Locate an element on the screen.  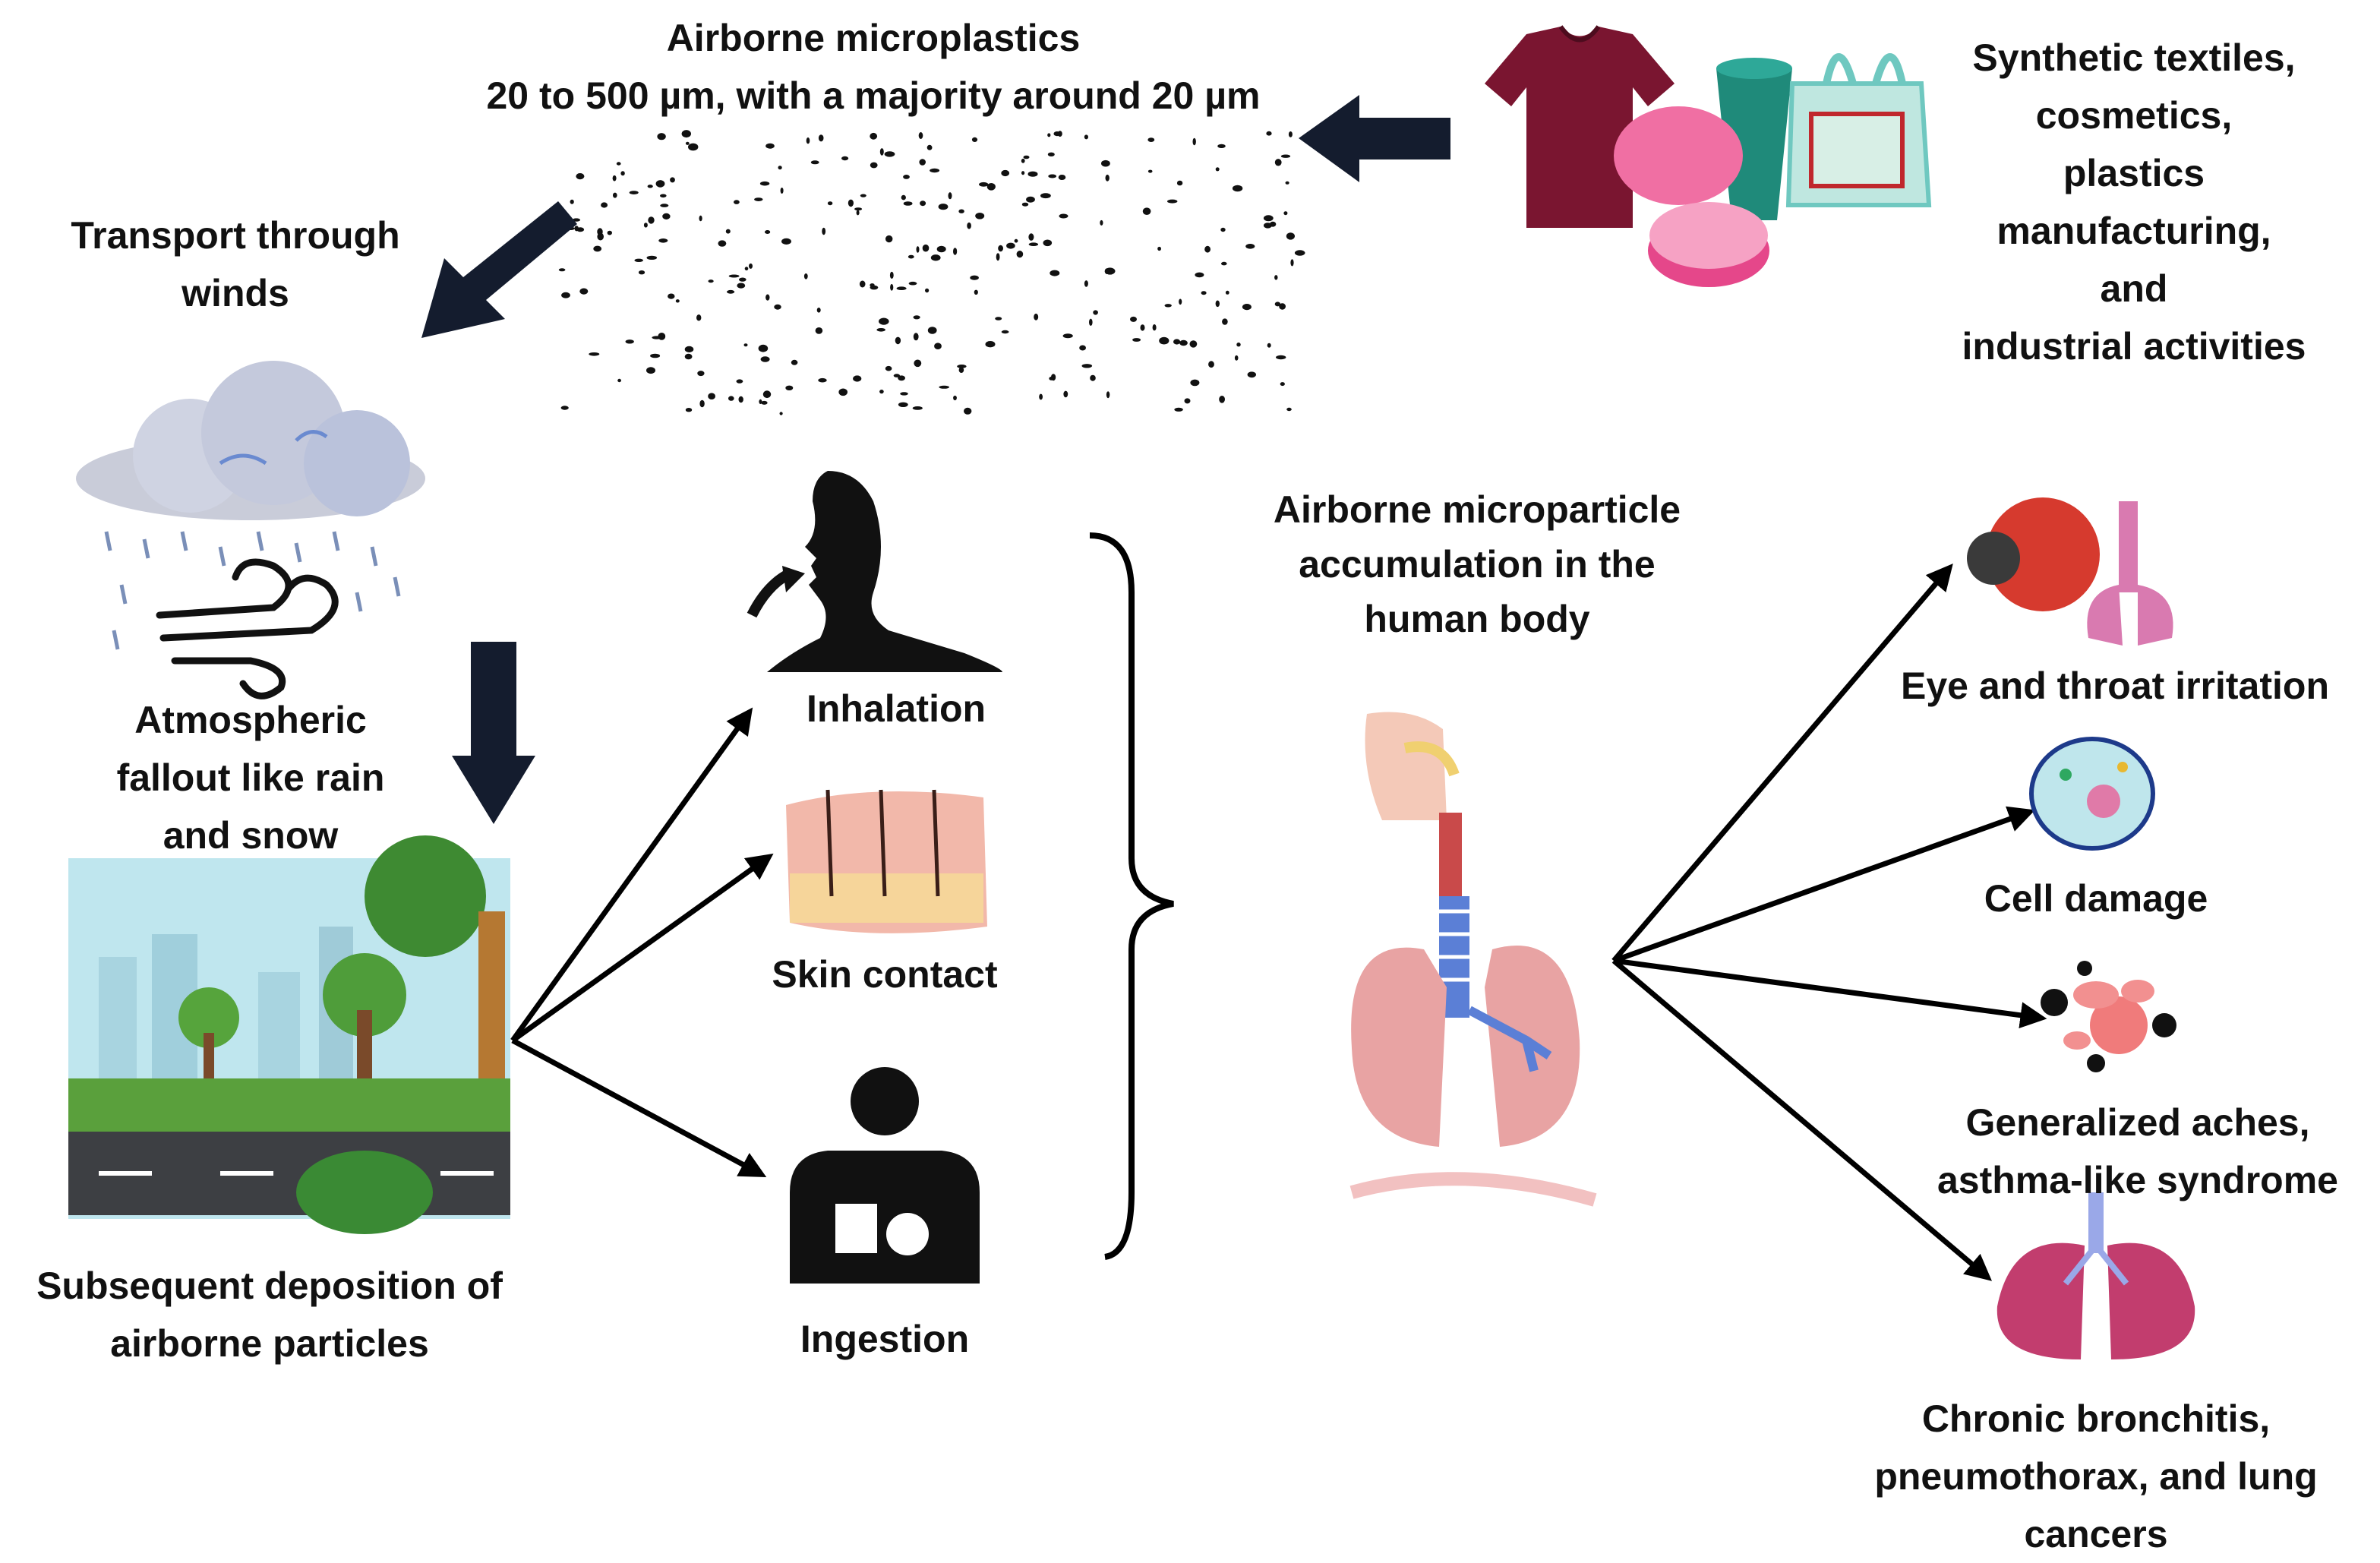
accumulation-line-2: accumulation in the is located at coordinates (1477, 564).